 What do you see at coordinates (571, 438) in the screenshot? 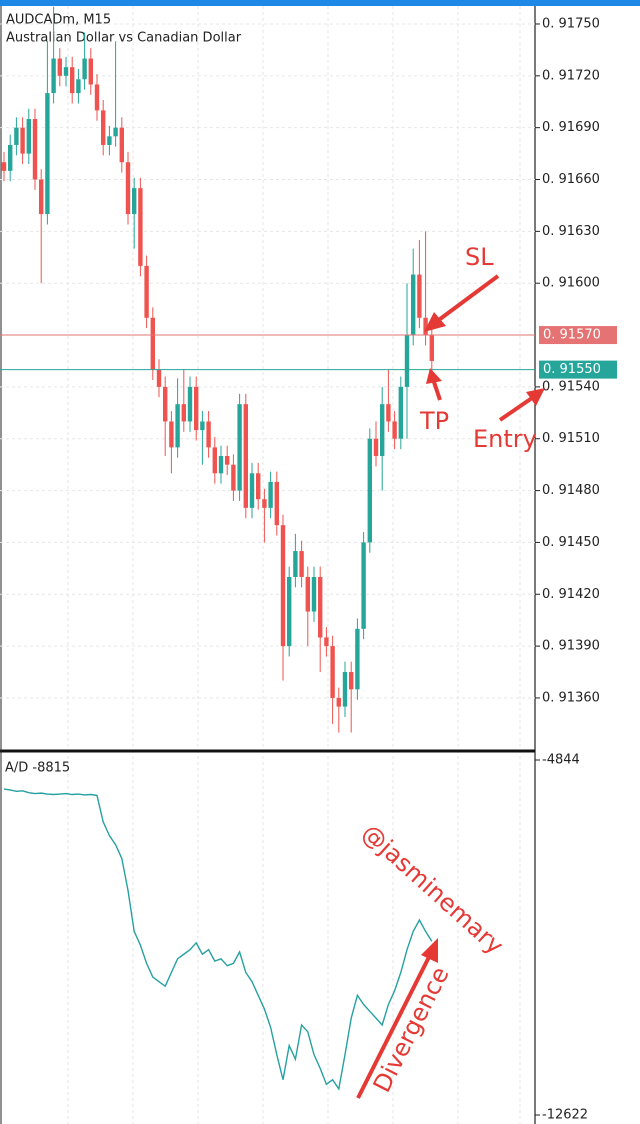
I see `y-tick-label: 0. 91510` at bounding box center [571, 438].